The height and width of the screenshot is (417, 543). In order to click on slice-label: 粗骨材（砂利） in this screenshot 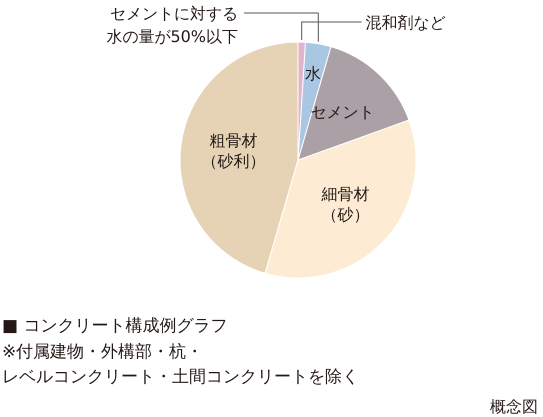, I will do `click(234, 150)`.